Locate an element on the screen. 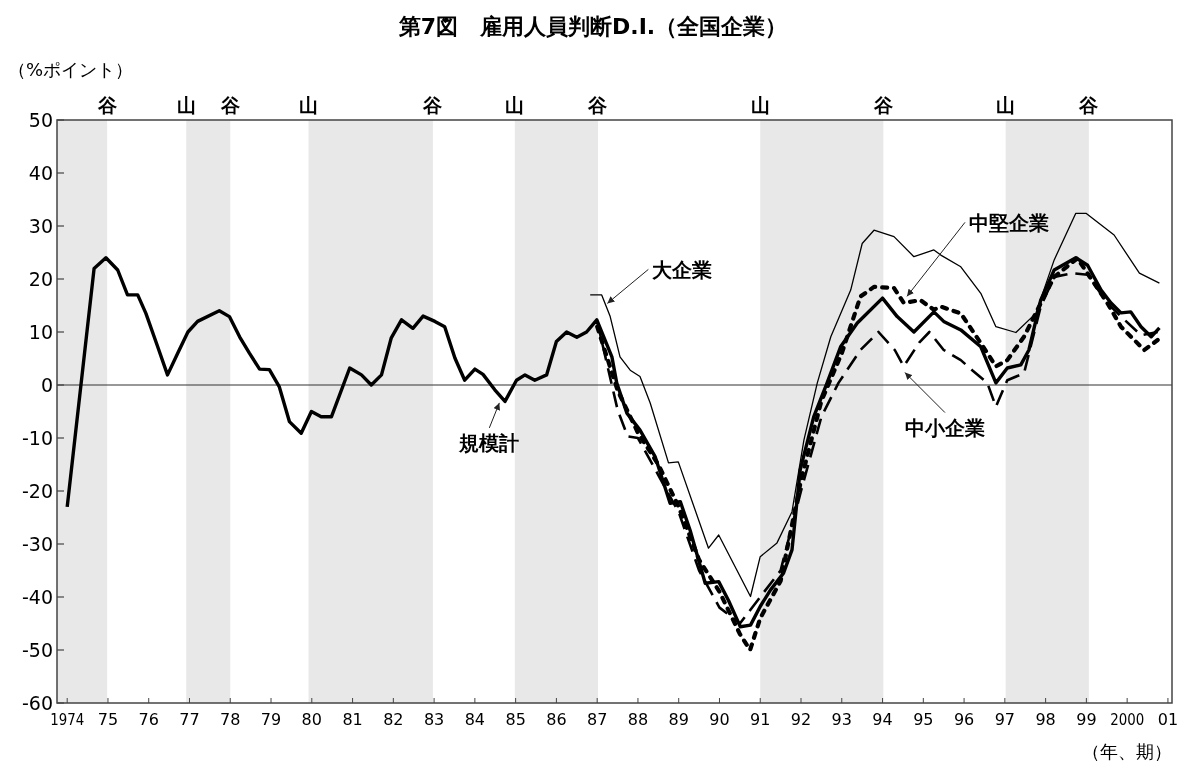  y-tick-label: 30 is located at coordinates (40, 226).